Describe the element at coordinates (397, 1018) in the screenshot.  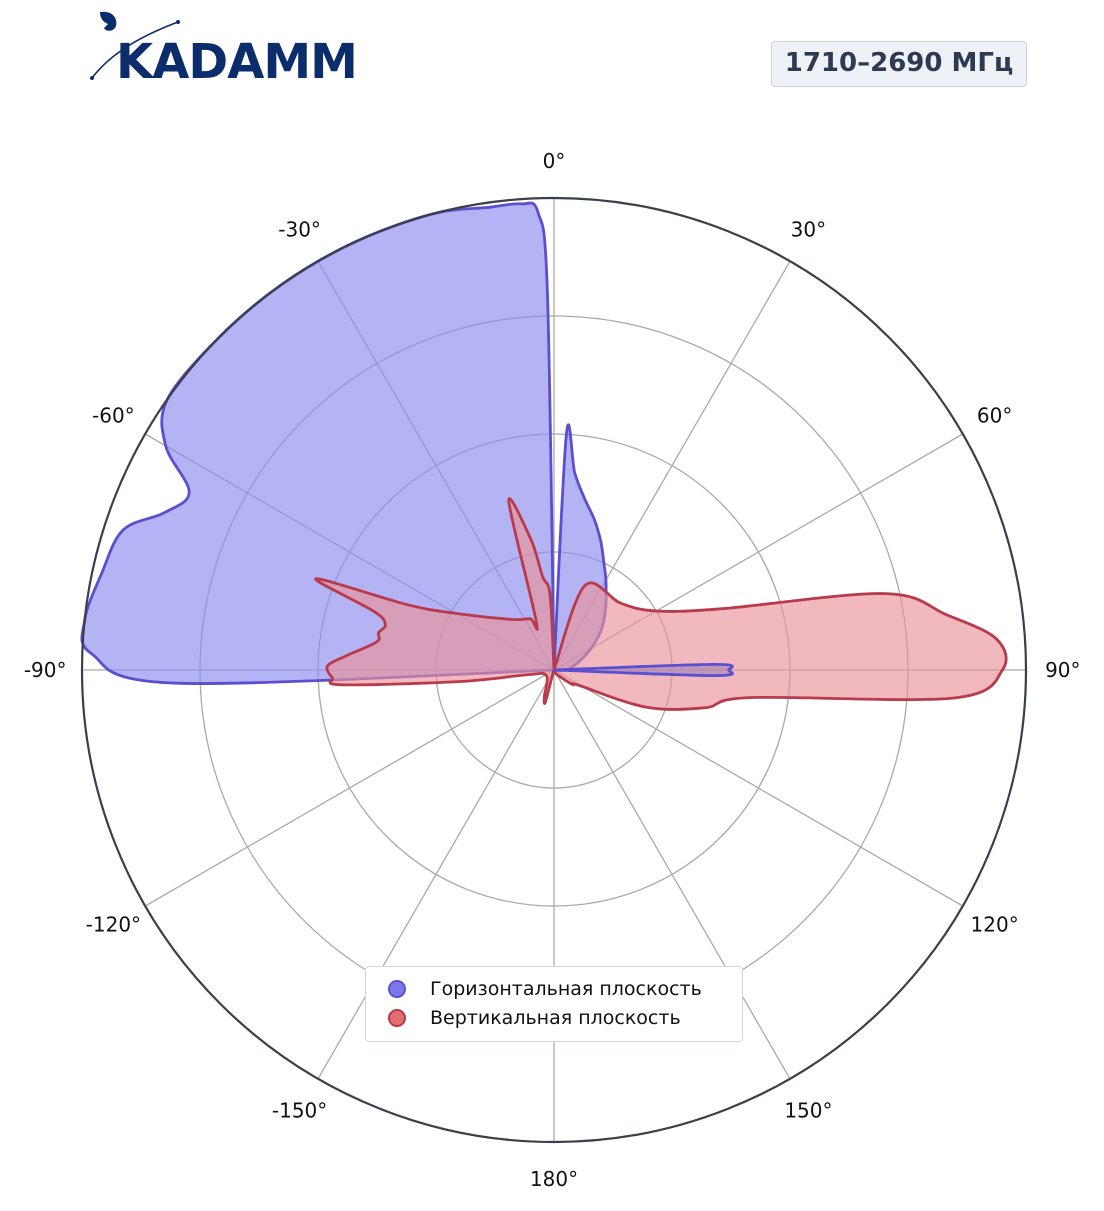
I see `legend-swatch-vertical` at that location.